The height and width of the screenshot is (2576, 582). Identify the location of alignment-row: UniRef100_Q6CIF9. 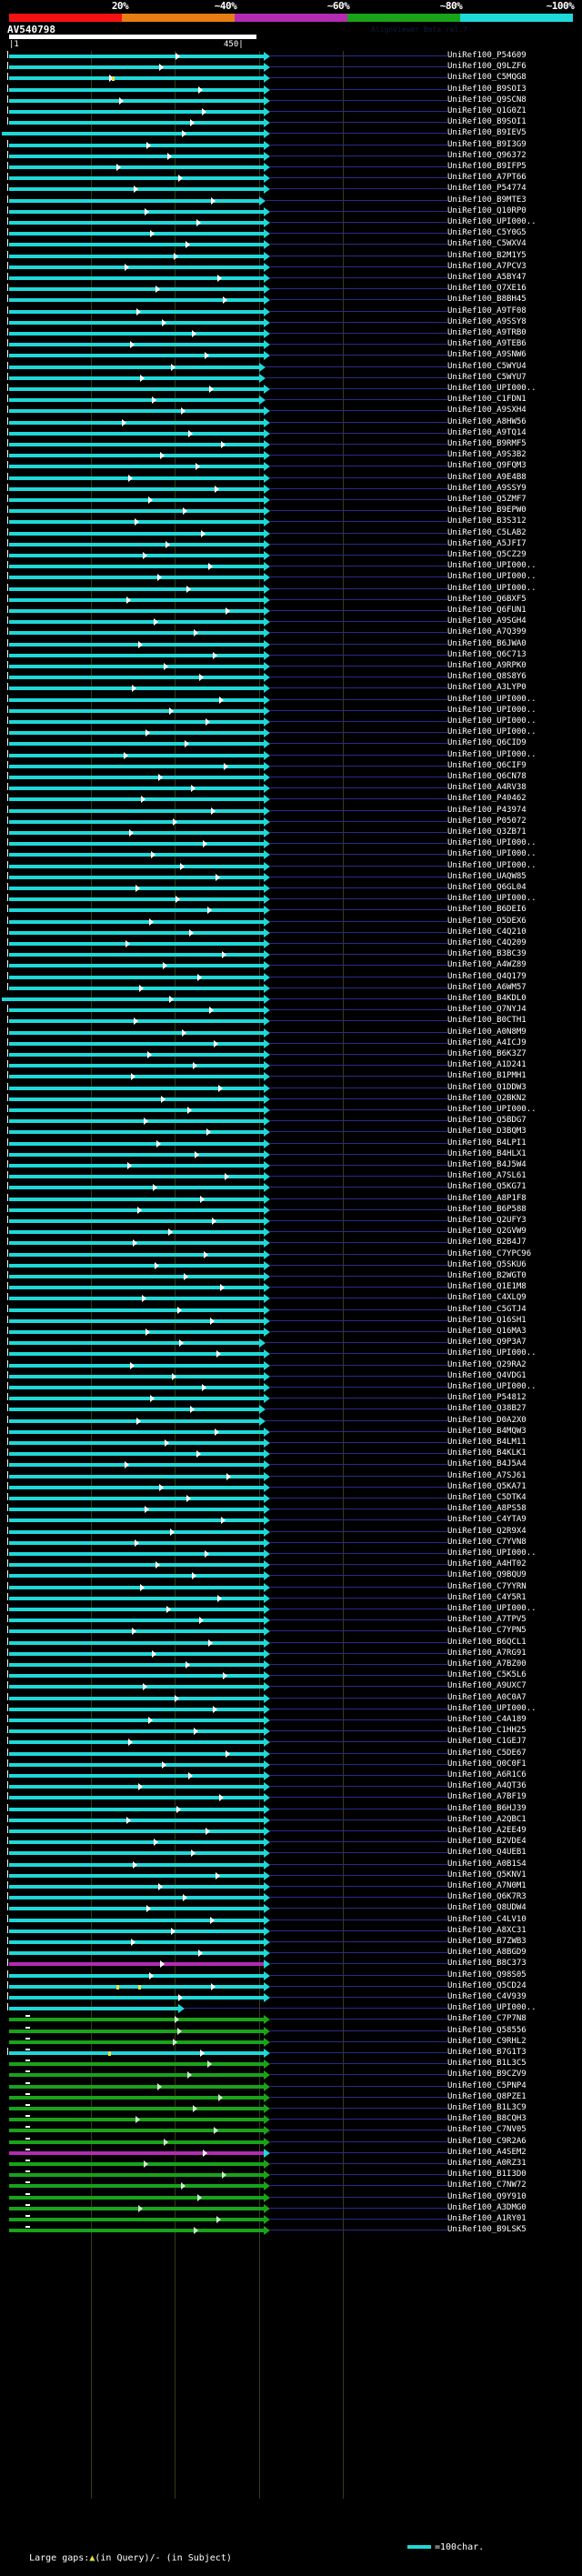
(291, 766).